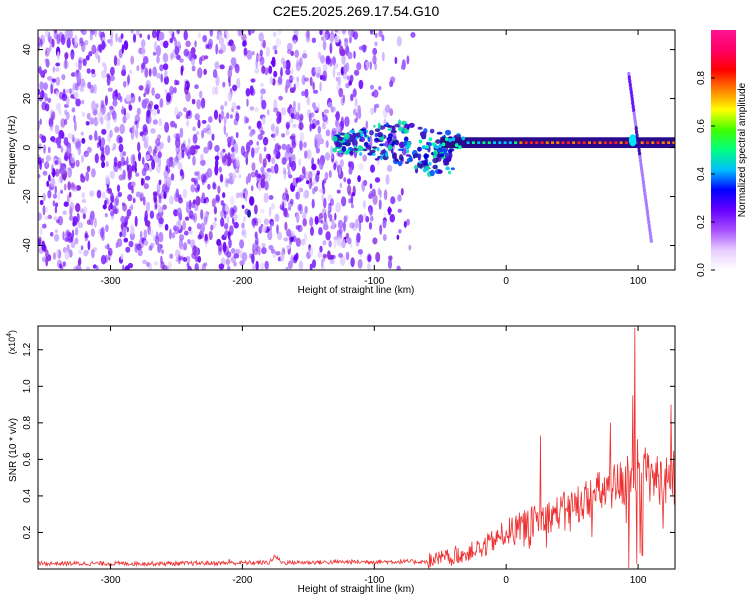 This screenshot has height=600, width=750. Describe the element at coordinates (479, 142) in the screenshot. I see `carrier-core-cell` at that location.